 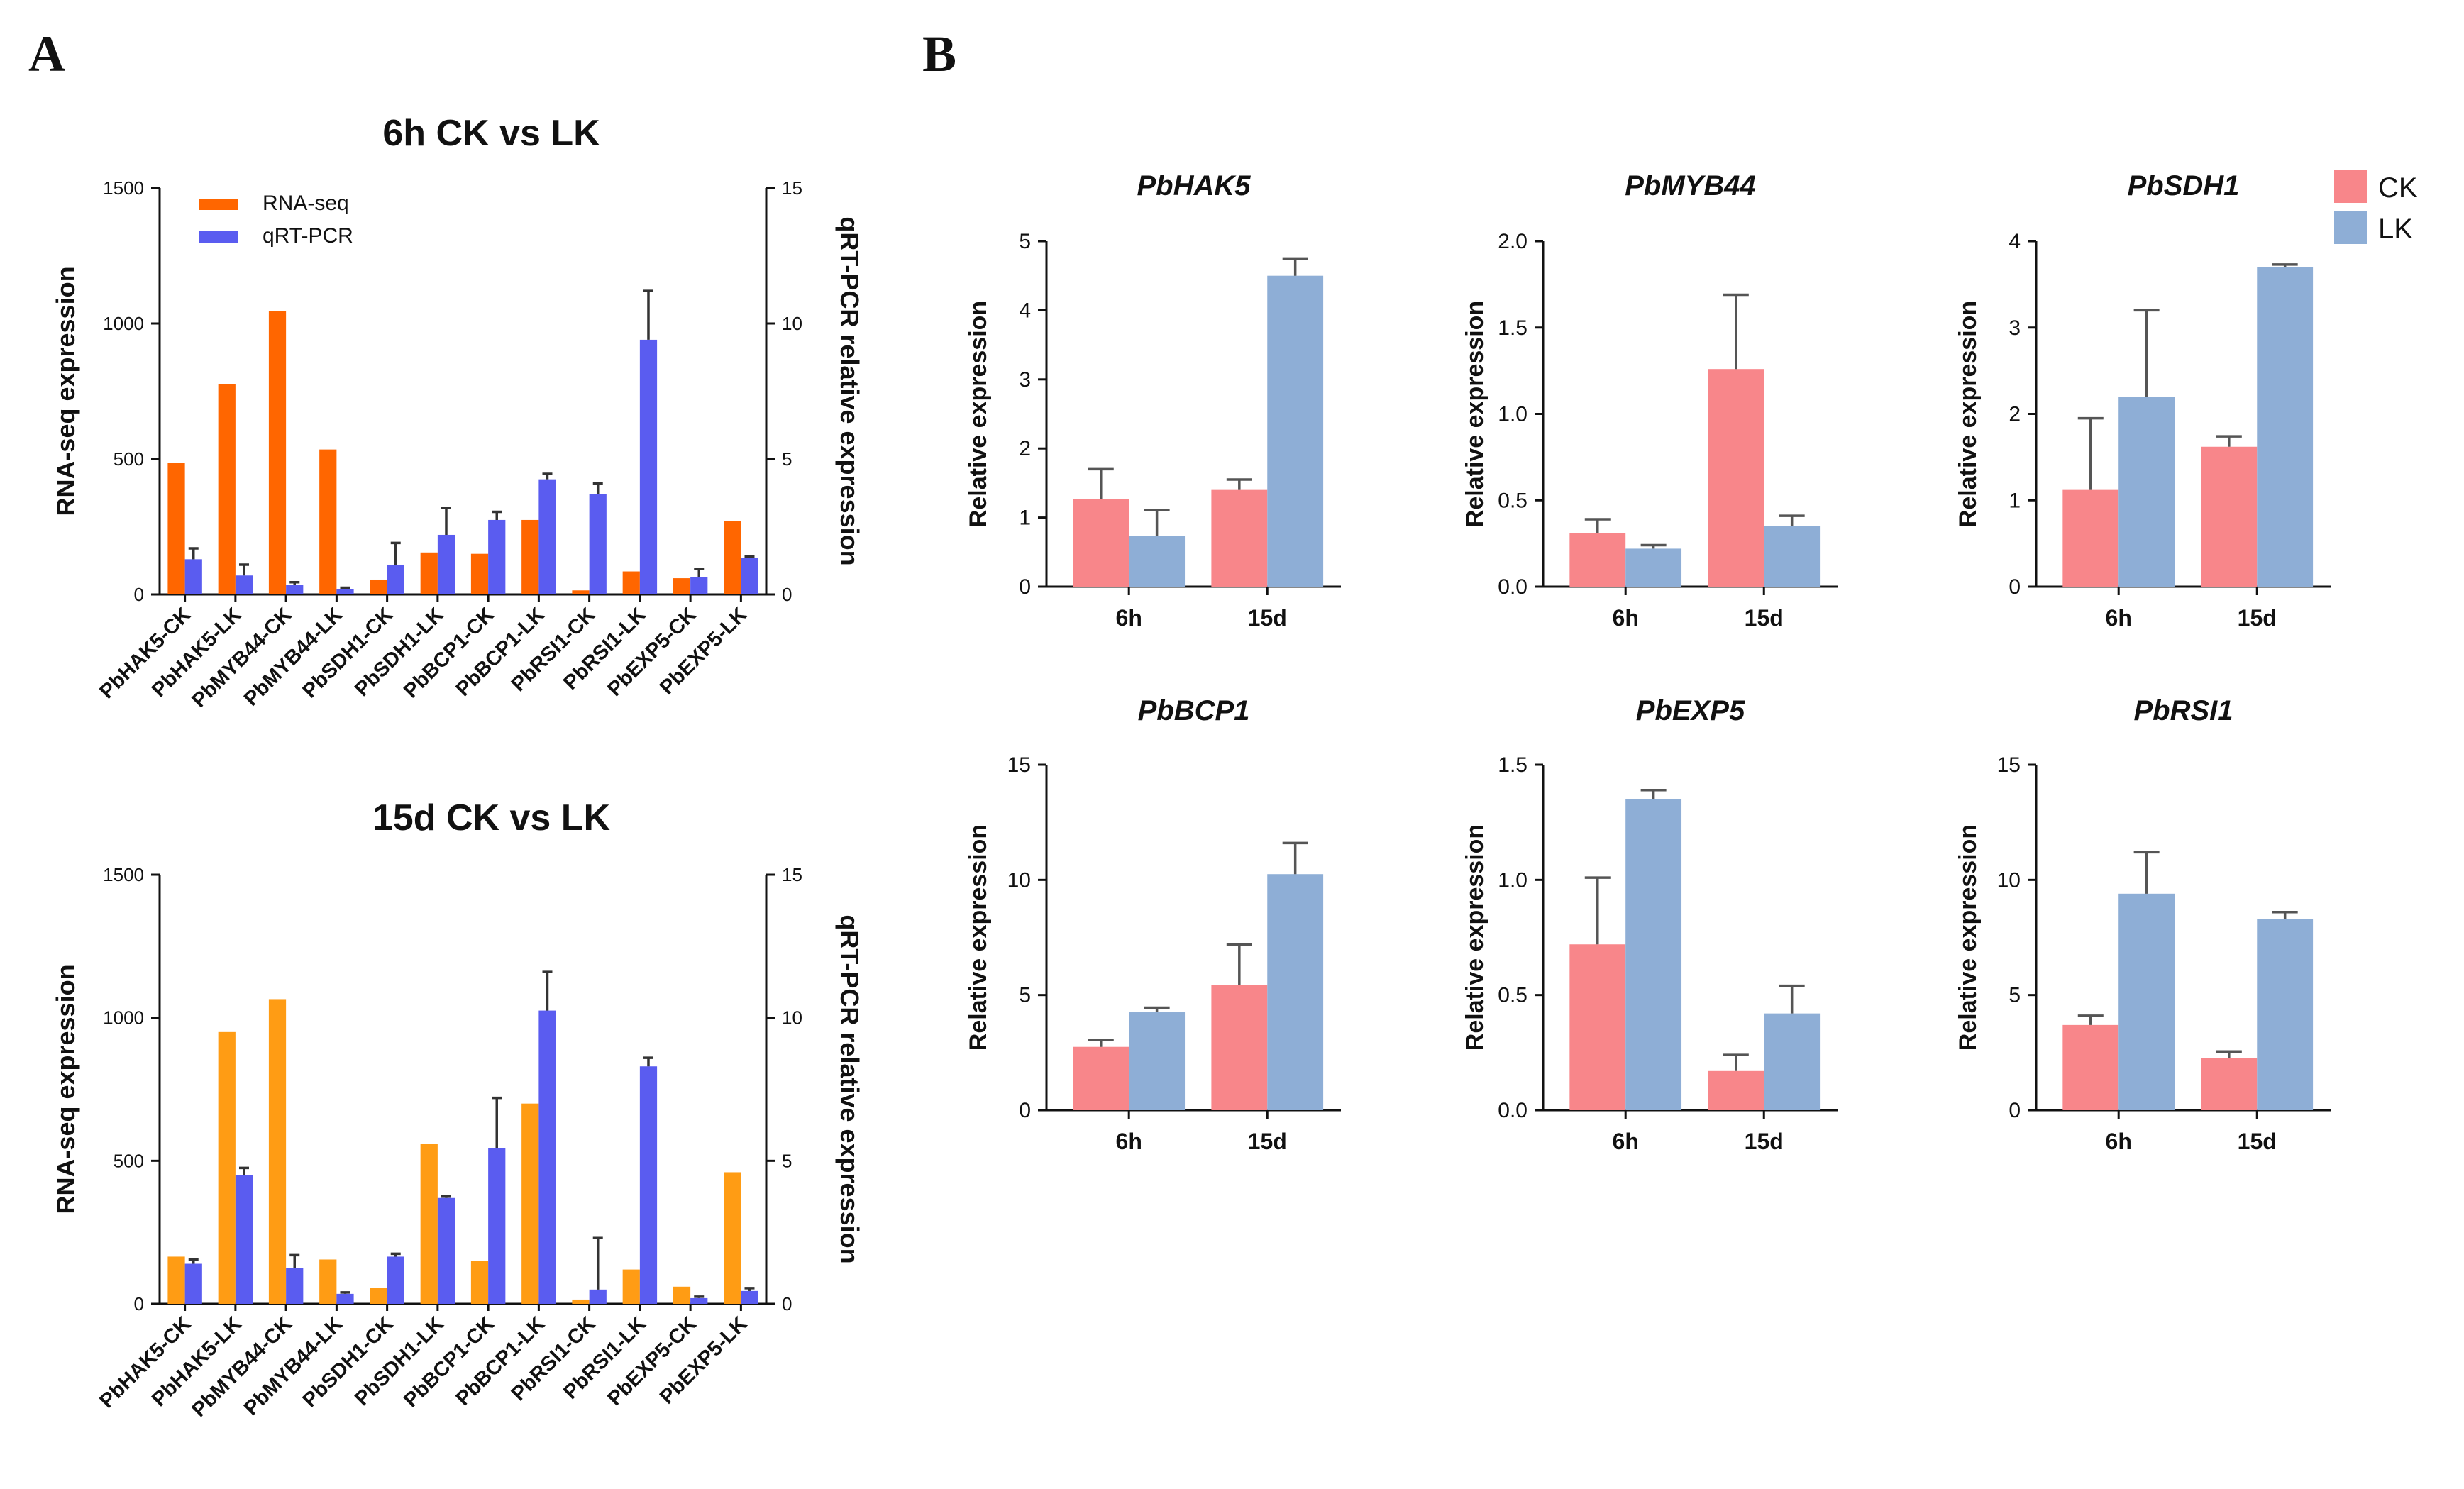 What do you see at coordinates (1512, 241) in the screenshot?
I see `y-tick-label: 2.0` at bounding box center [1512, 241].